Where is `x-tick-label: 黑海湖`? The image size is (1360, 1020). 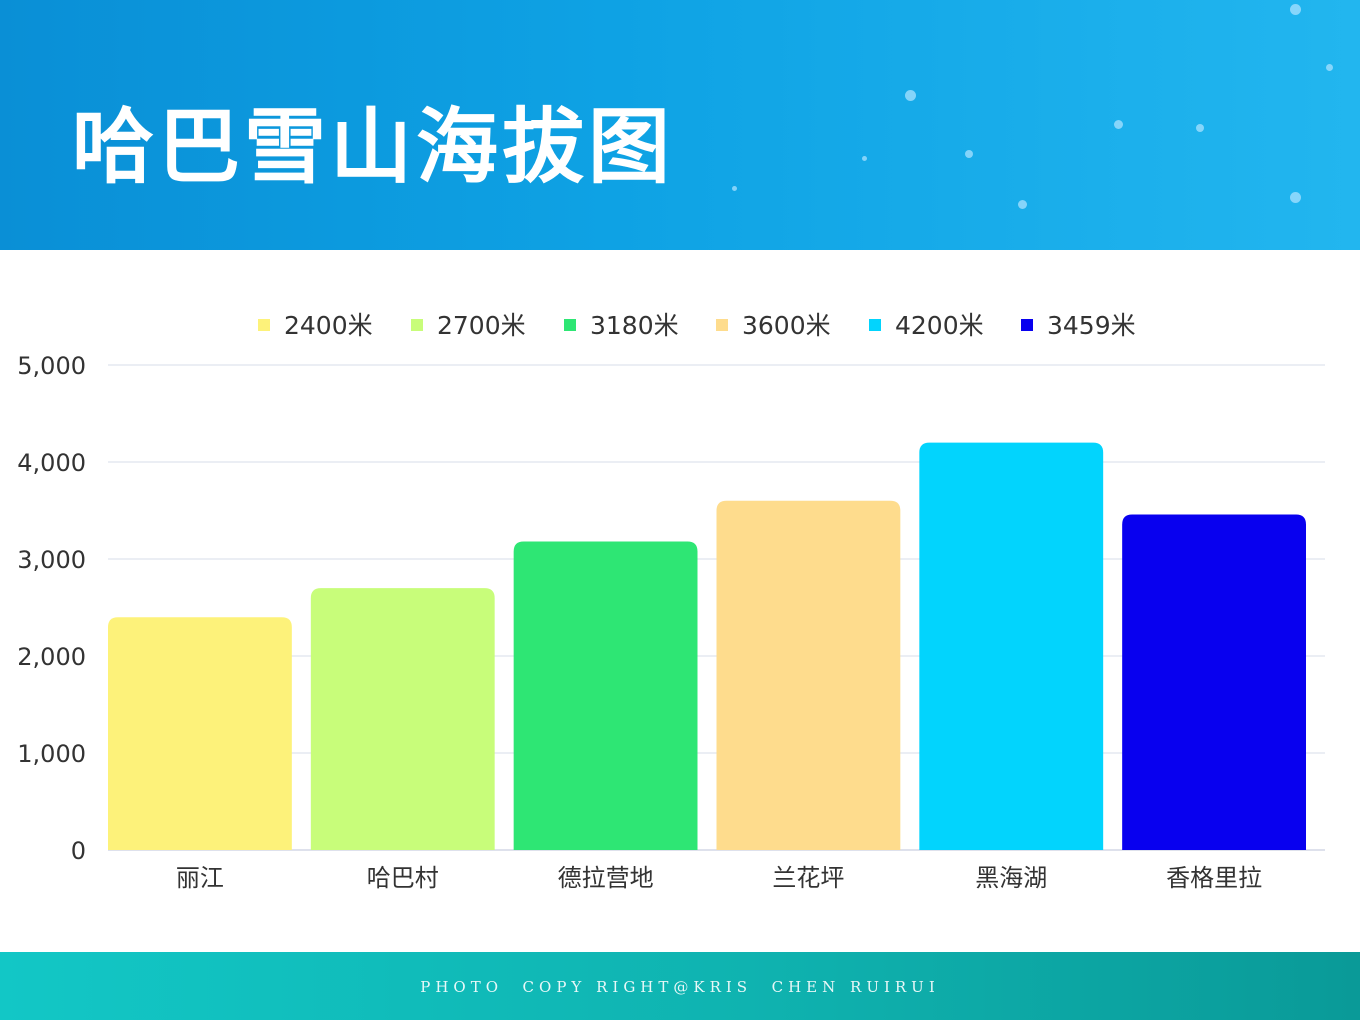
x-tick-label: 黑海湖 is located at coordinates (1011, 878).